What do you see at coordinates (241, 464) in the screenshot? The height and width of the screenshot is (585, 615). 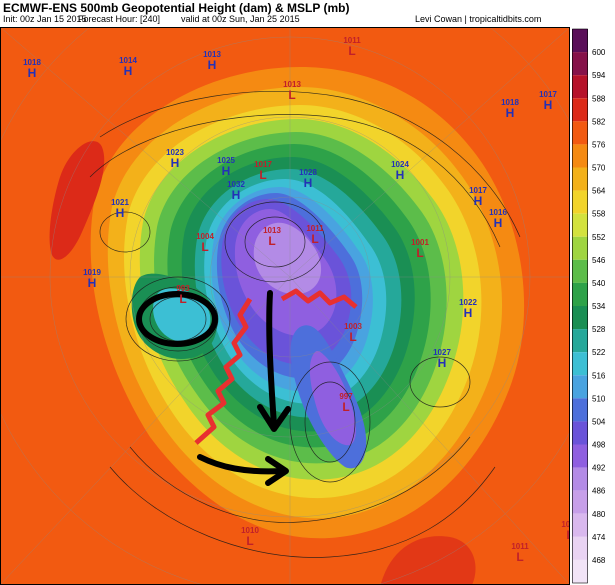 I see `annotation-arrow-east` at bounding box center [241, 464].